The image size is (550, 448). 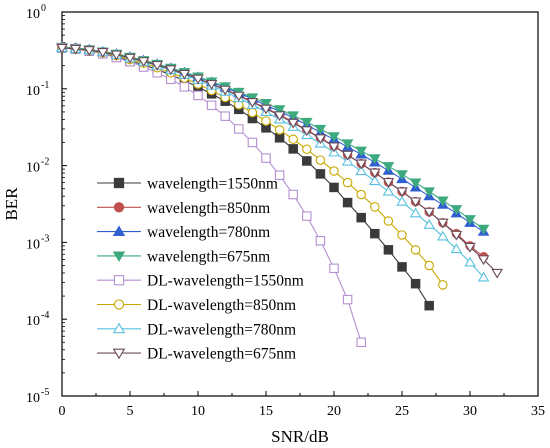 I want to click on y-tick-exponent: 0, so click(x=43, y=8).